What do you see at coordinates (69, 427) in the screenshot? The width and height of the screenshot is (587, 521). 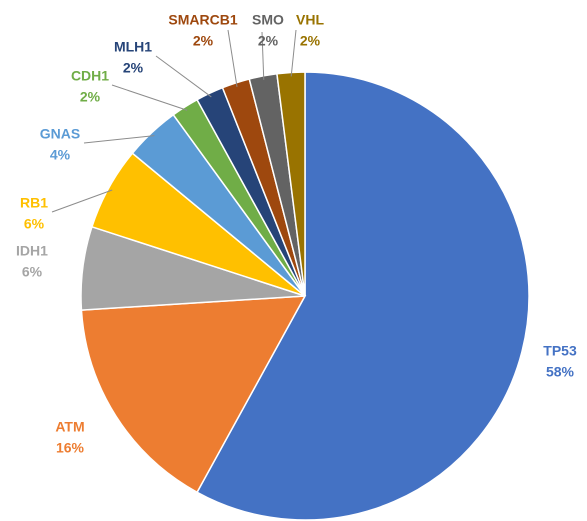 I see `slice-label: ATM` at bounding box center [69, 427].